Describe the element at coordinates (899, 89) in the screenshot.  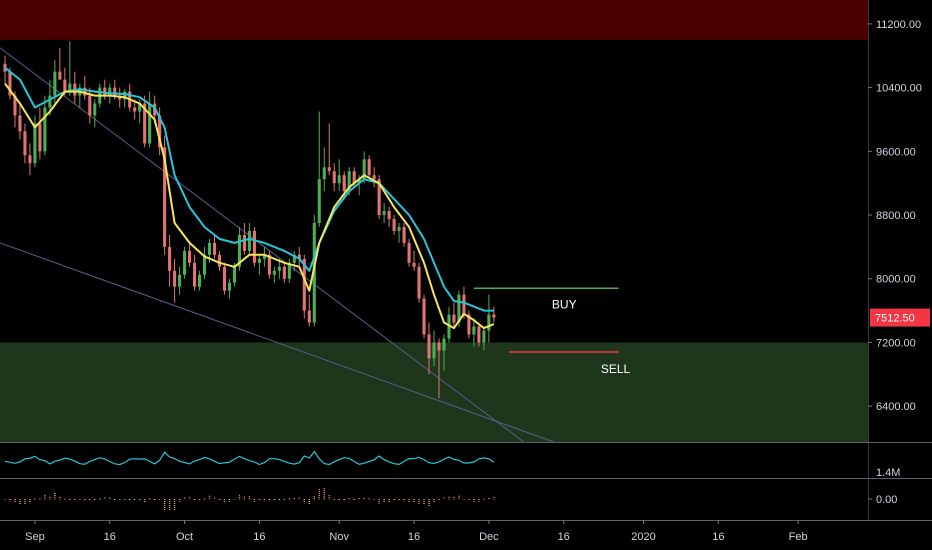
I see `price-tick-label: 10400.00` at that location.